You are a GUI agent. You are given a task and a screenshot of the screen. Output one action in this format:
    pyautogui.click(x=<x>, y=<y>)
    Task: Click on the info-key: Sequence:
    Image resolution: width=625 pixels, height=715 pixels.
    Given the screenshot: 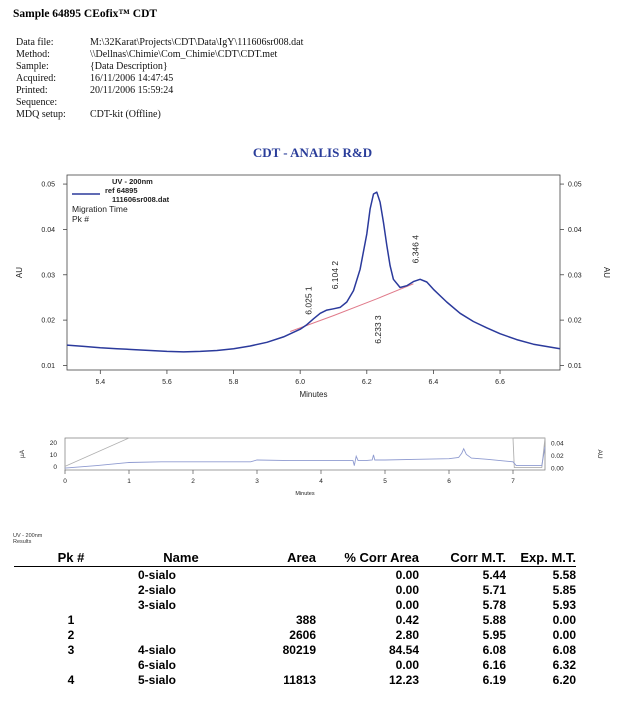 What is the action you would take?
    pyautogui.click(x=37, y=102)
    